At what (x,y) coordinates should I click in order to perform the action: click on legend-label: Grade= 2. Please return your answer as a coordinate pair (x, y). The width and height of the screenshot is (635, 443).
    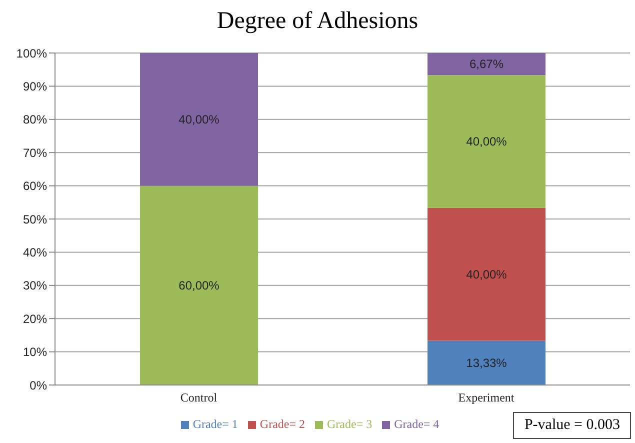
    Looking at the image, I should click on (282, 424).